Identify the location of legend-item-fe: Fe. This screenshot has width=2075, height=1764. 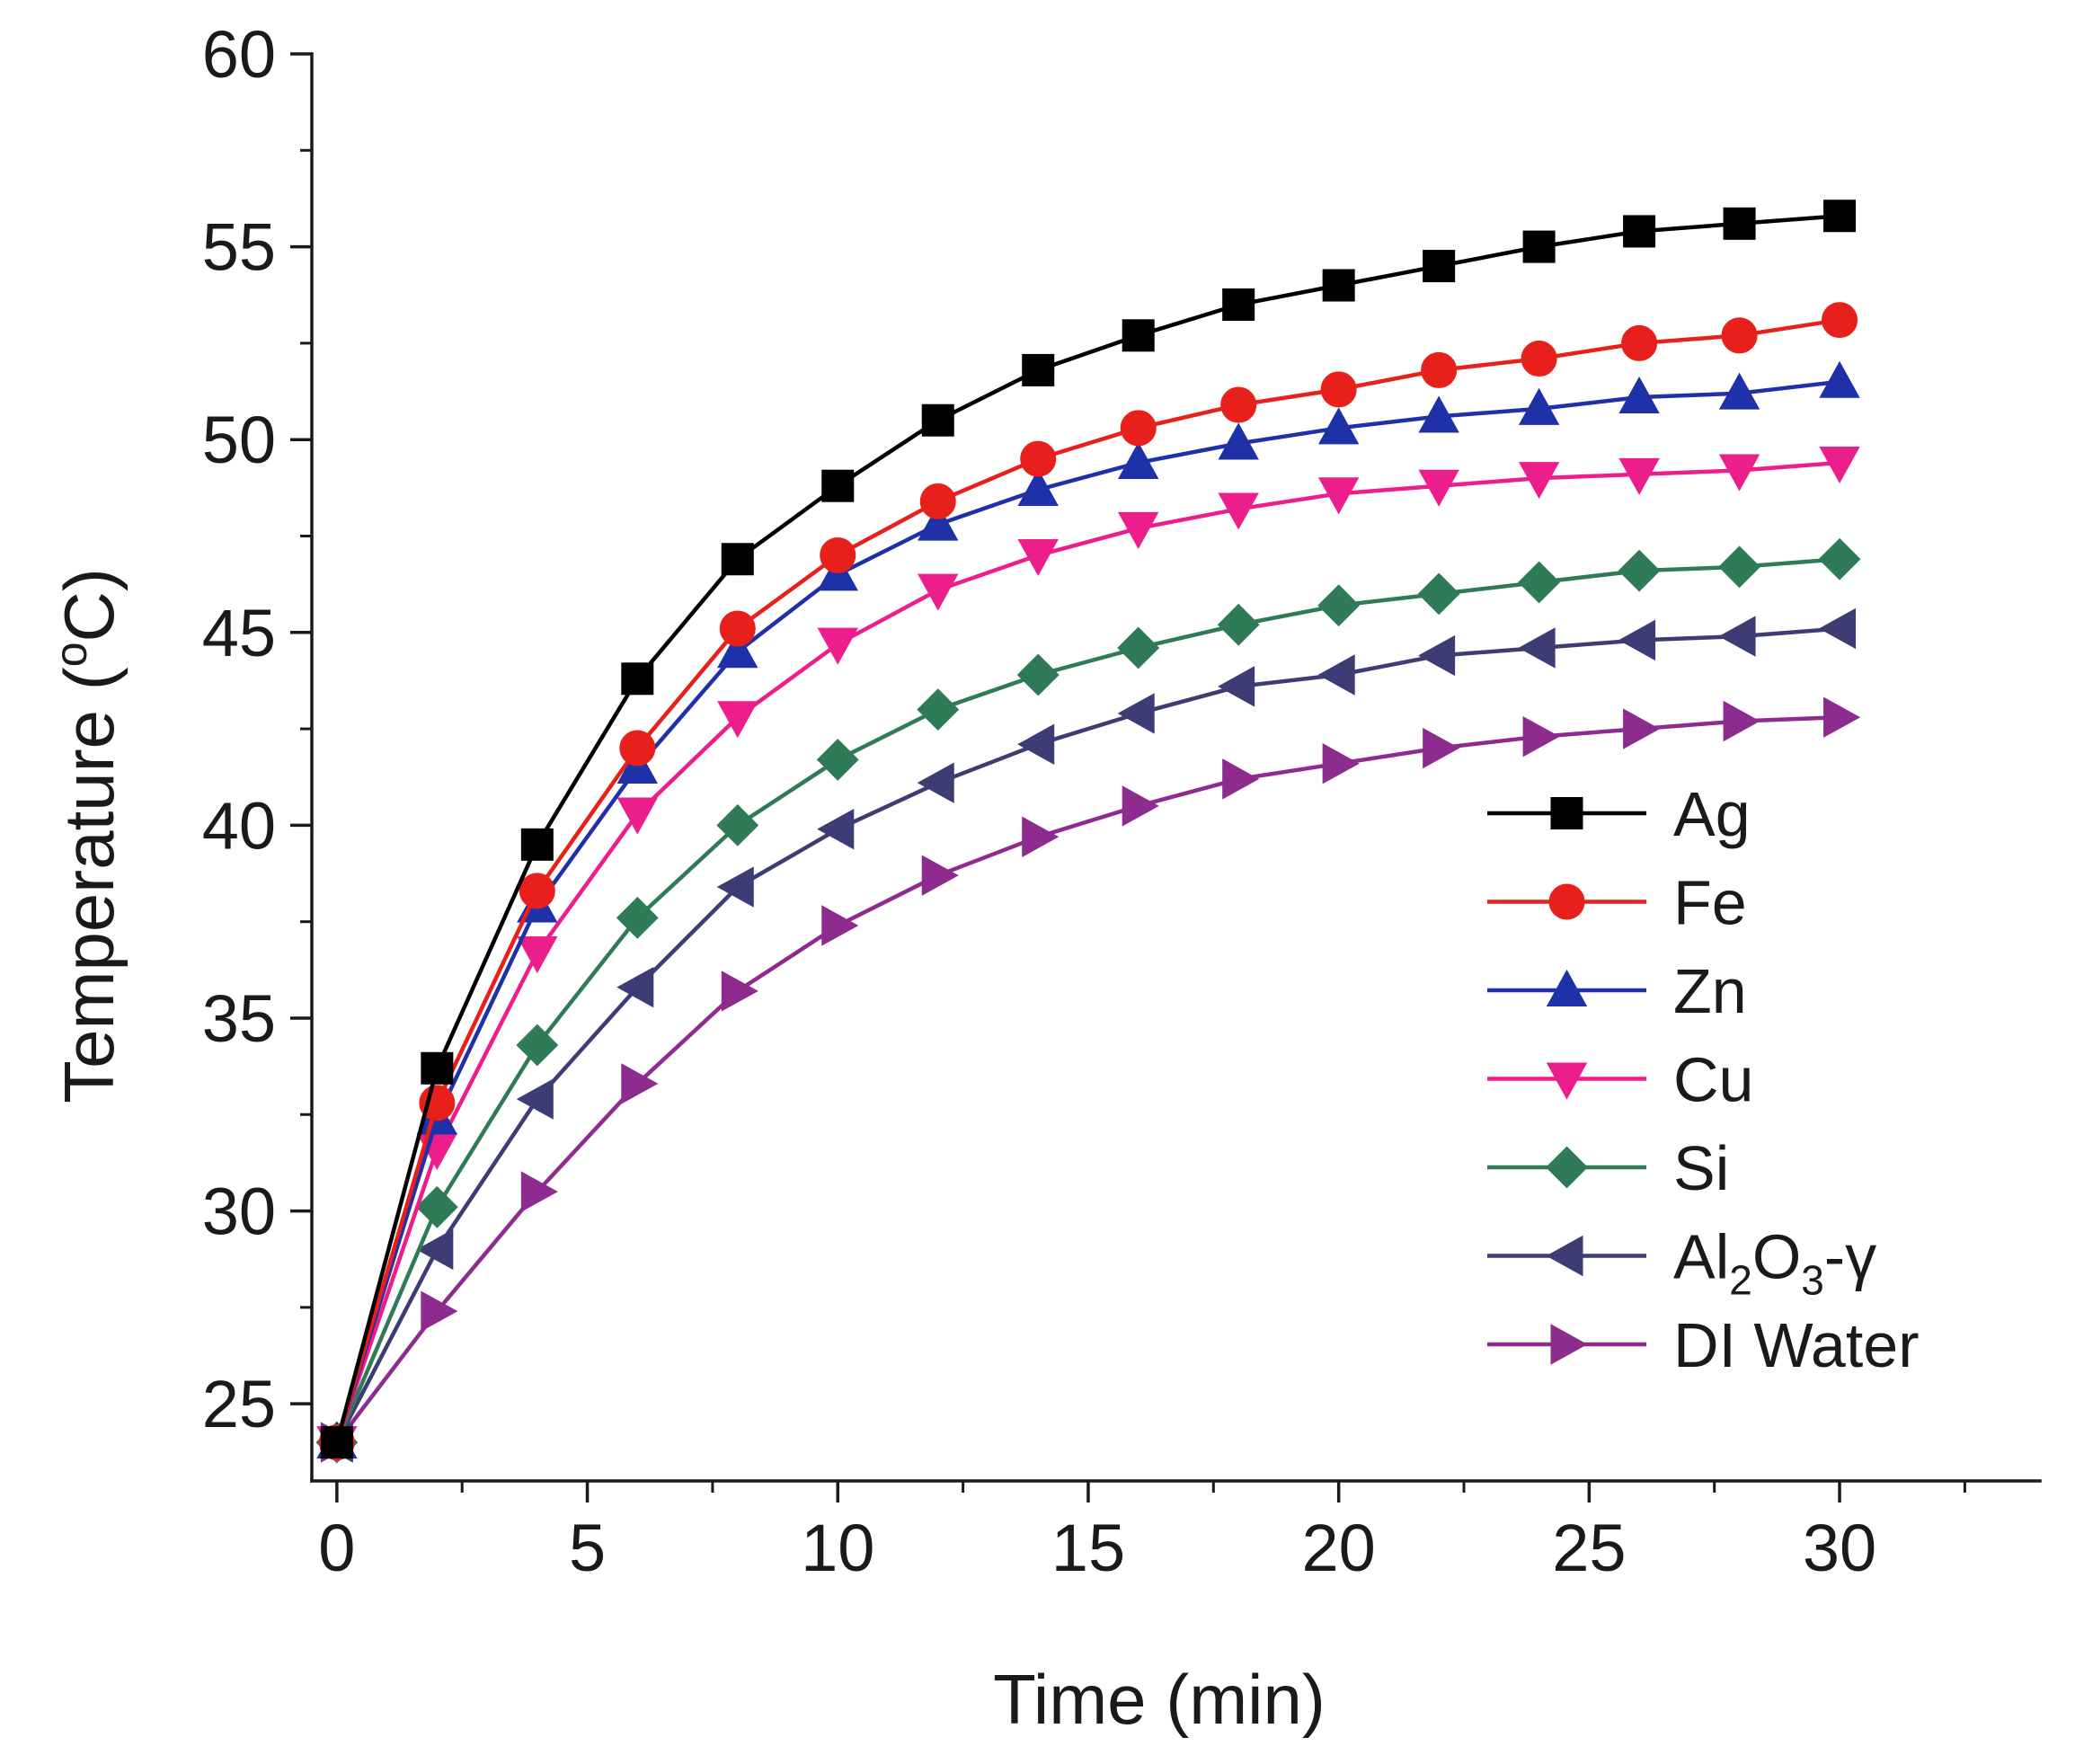
(1617, 903).